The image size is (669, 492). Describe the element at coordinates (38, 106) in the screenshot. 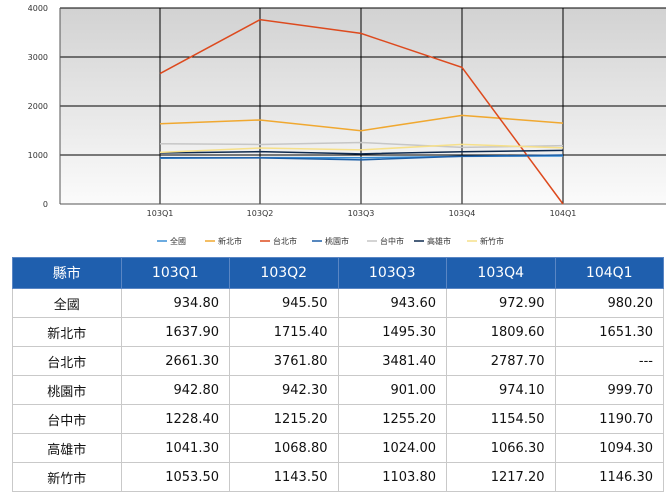

I see `y-tick-label: 2000` at that location.